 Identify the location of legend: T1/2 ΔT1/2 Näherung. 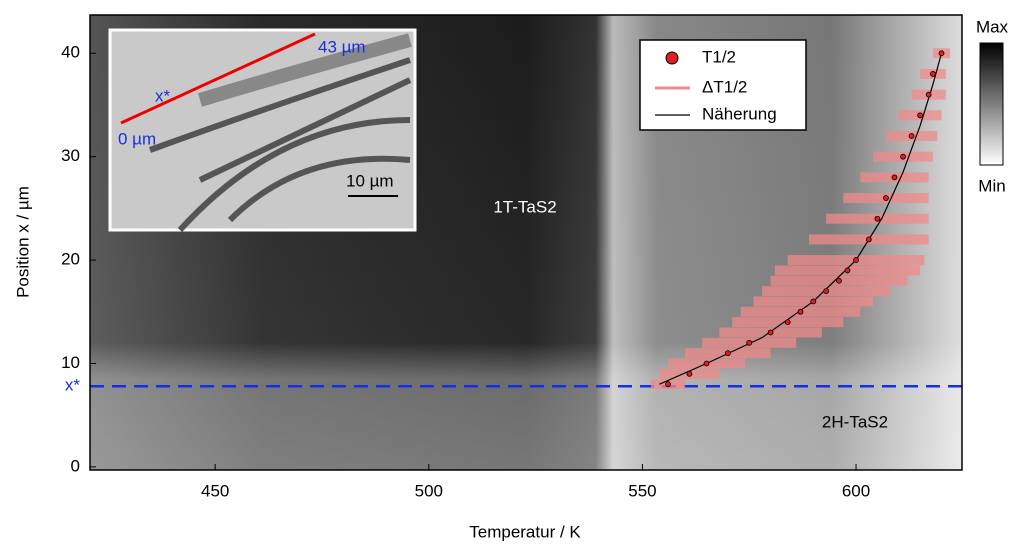
(723, 85).